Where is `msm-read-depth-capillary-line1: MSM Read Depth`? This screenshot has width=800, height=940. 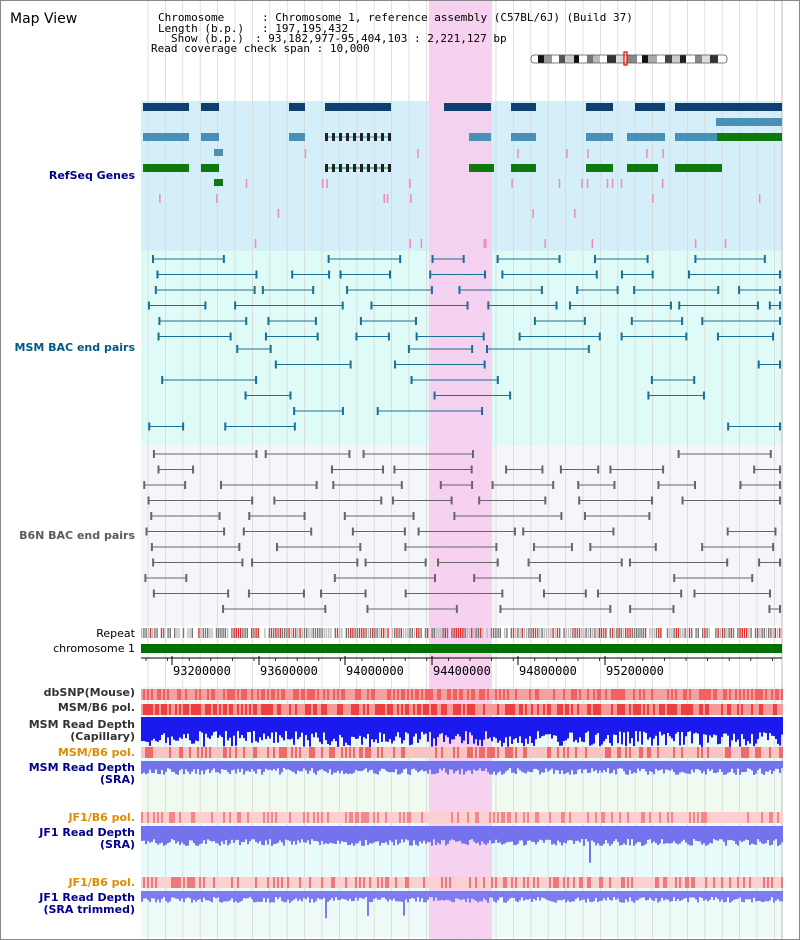 msm-read-depth-capillary-line1: MSM Read Depth is located at coordinates (81, 724).